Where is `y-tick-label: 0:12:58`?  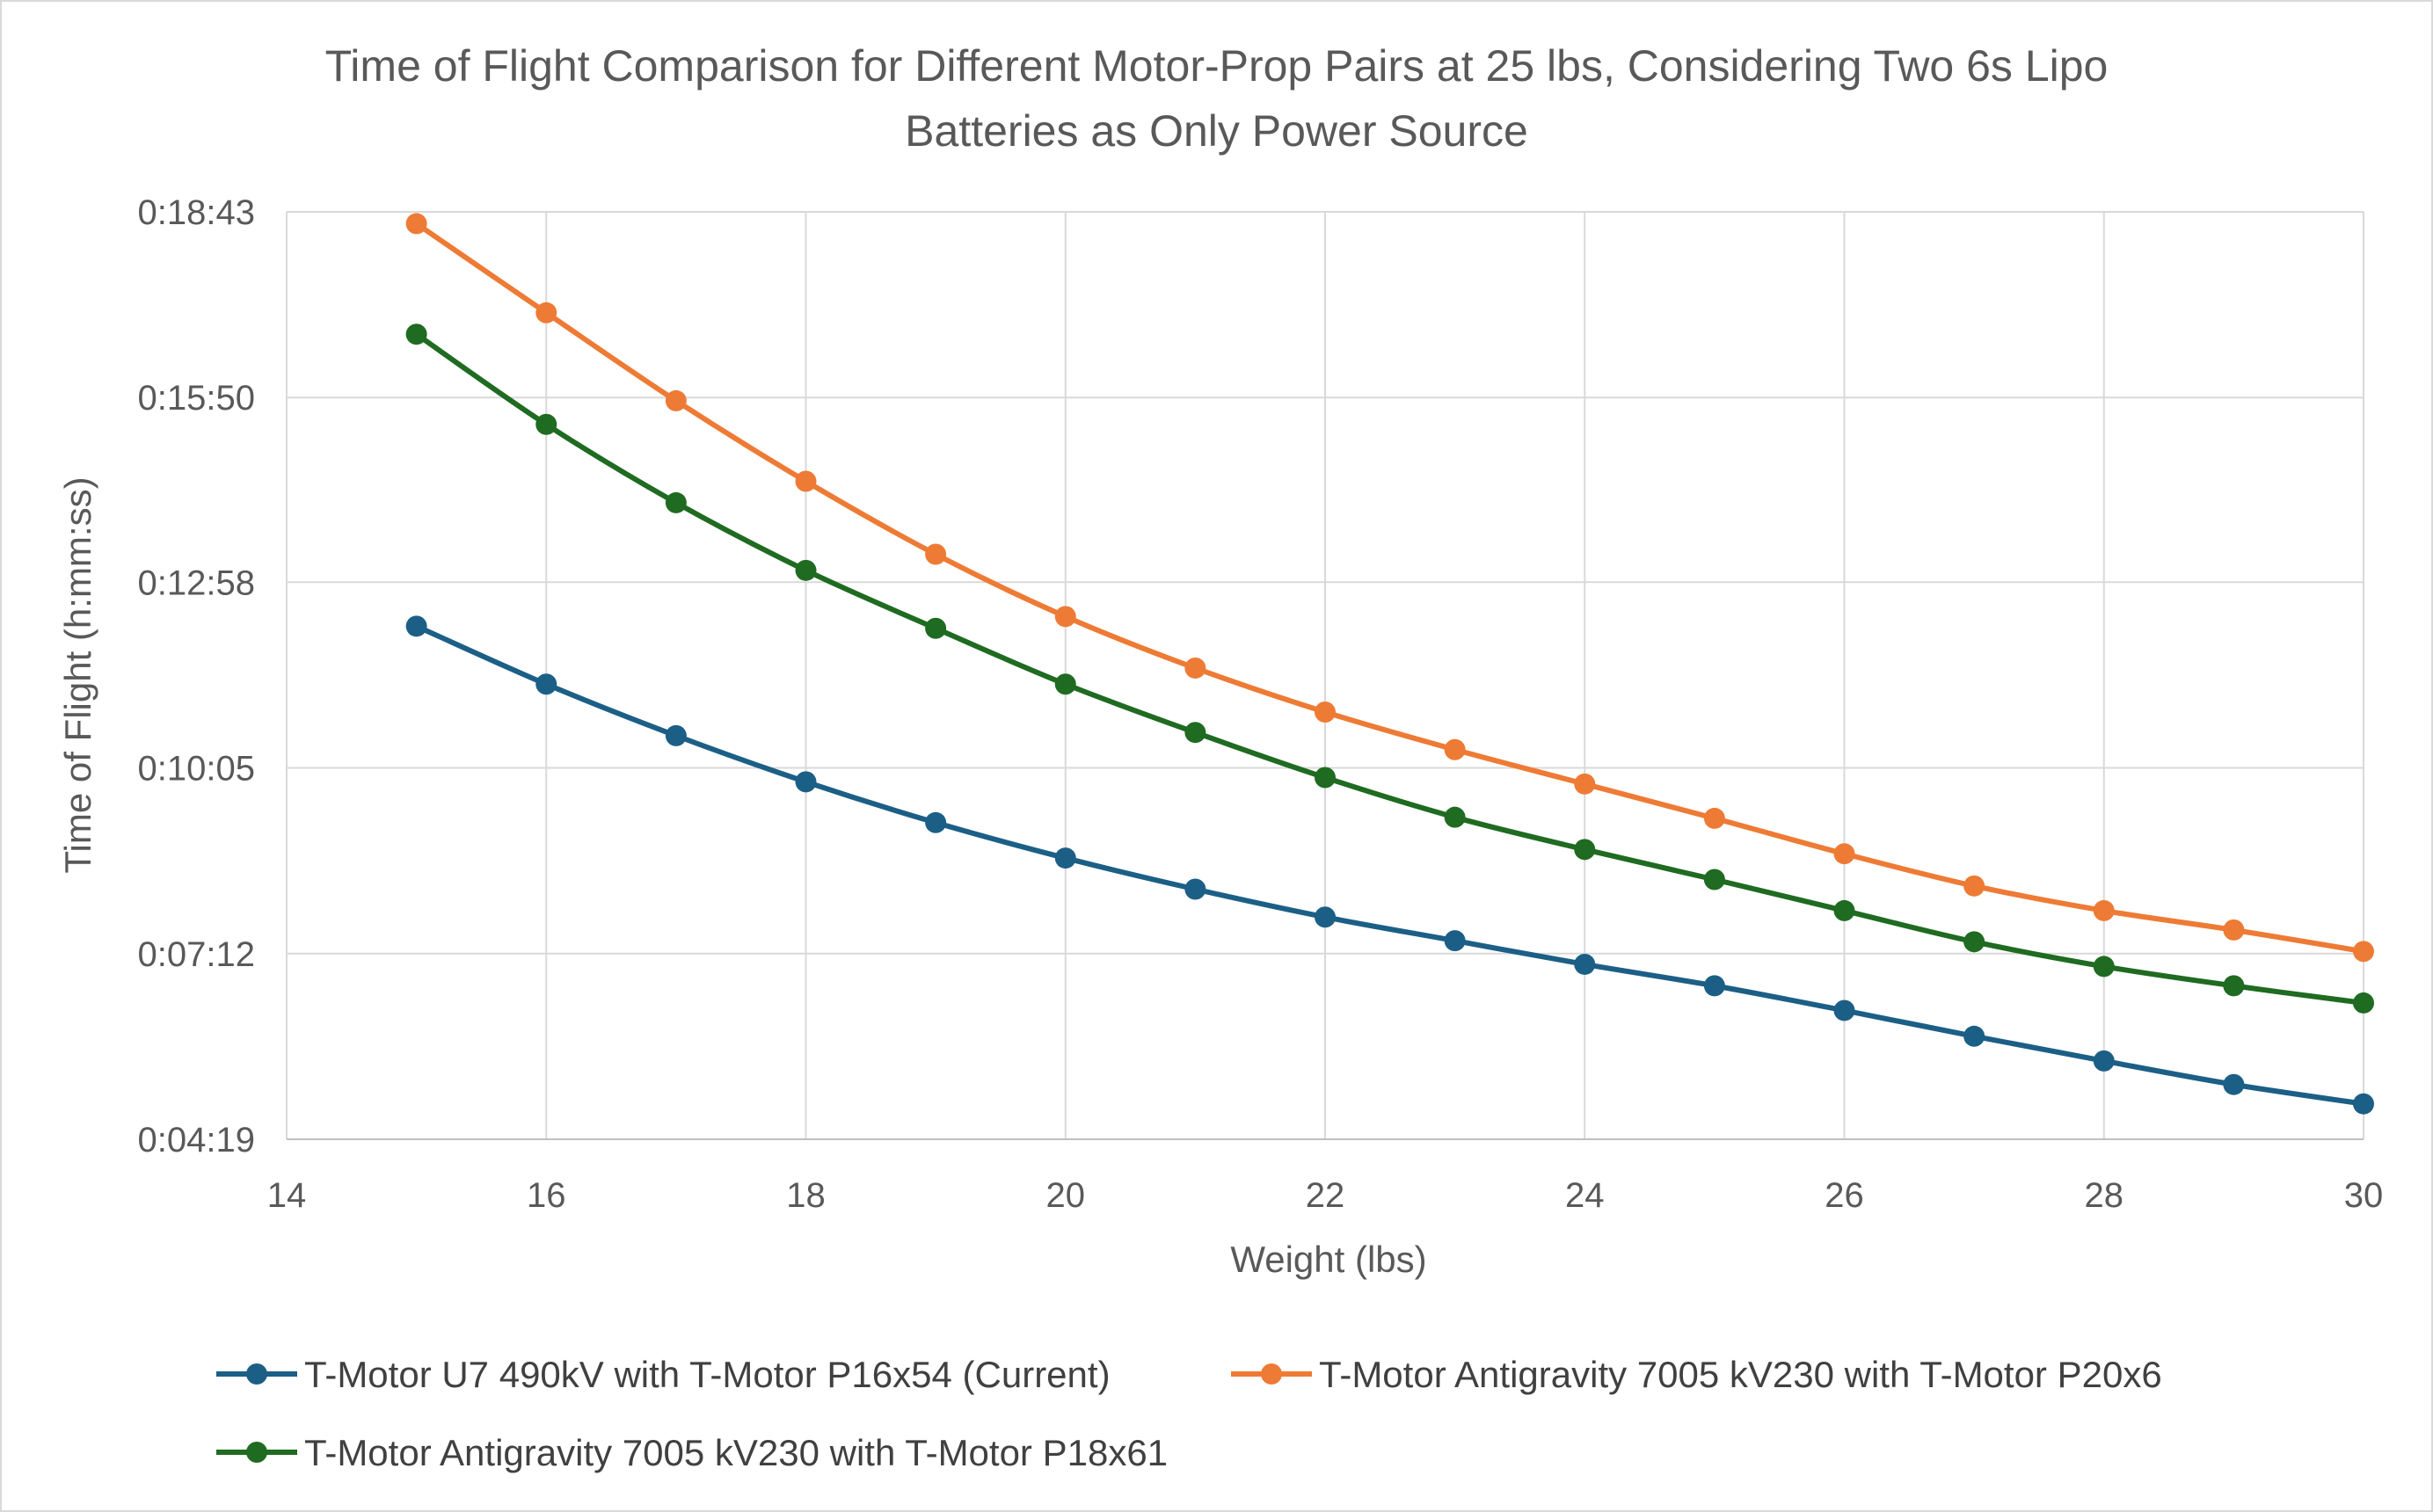 y-tick-label: 0:12:58 is located at coordinates (196, 582).